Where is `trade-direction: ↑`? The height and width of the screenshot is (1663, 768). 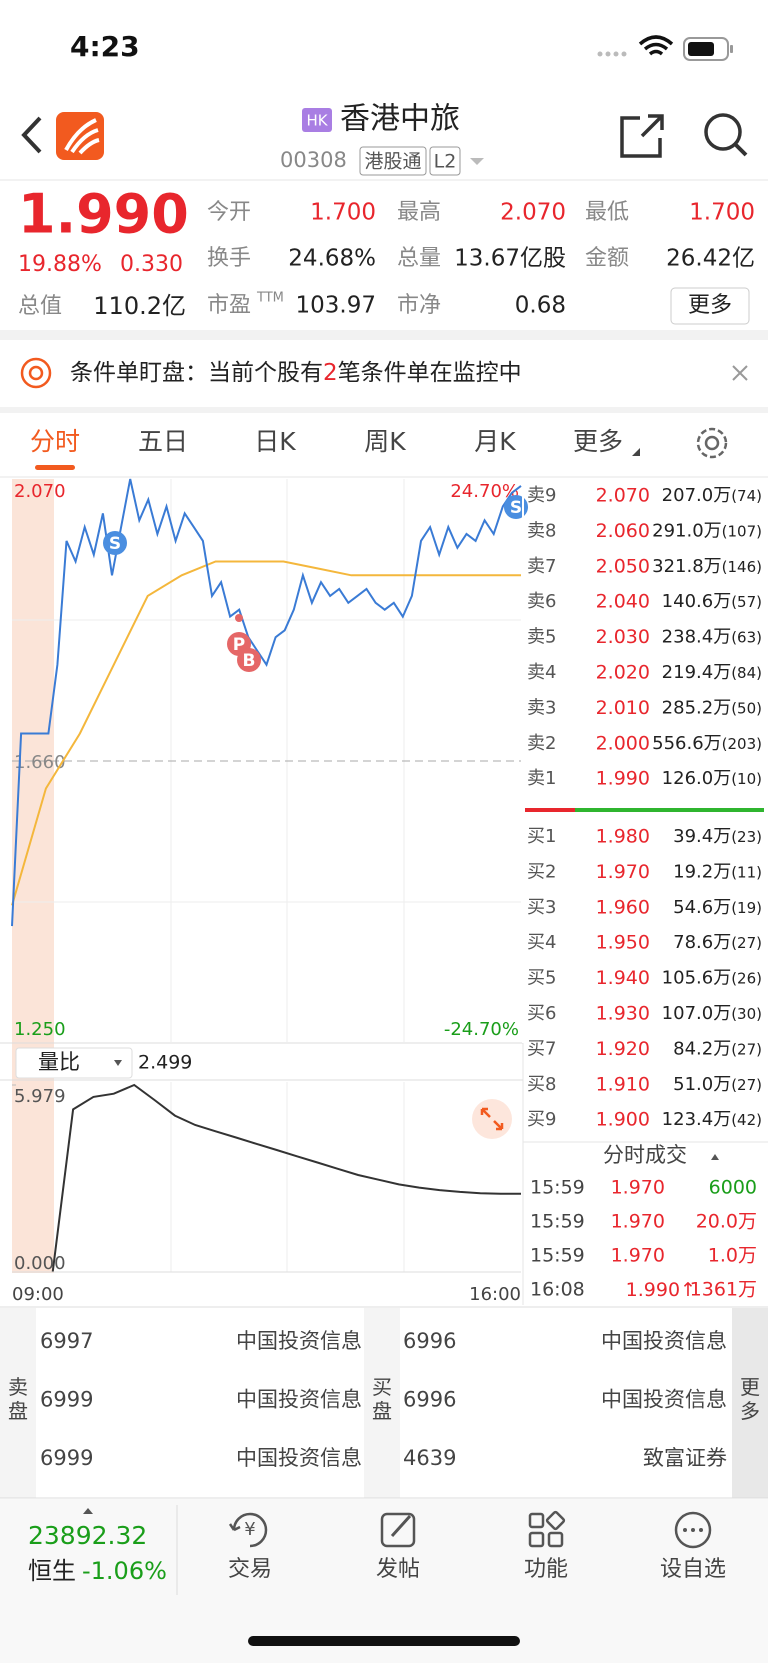 trade-direction: ↑ is located at coordinates (688, 1290).